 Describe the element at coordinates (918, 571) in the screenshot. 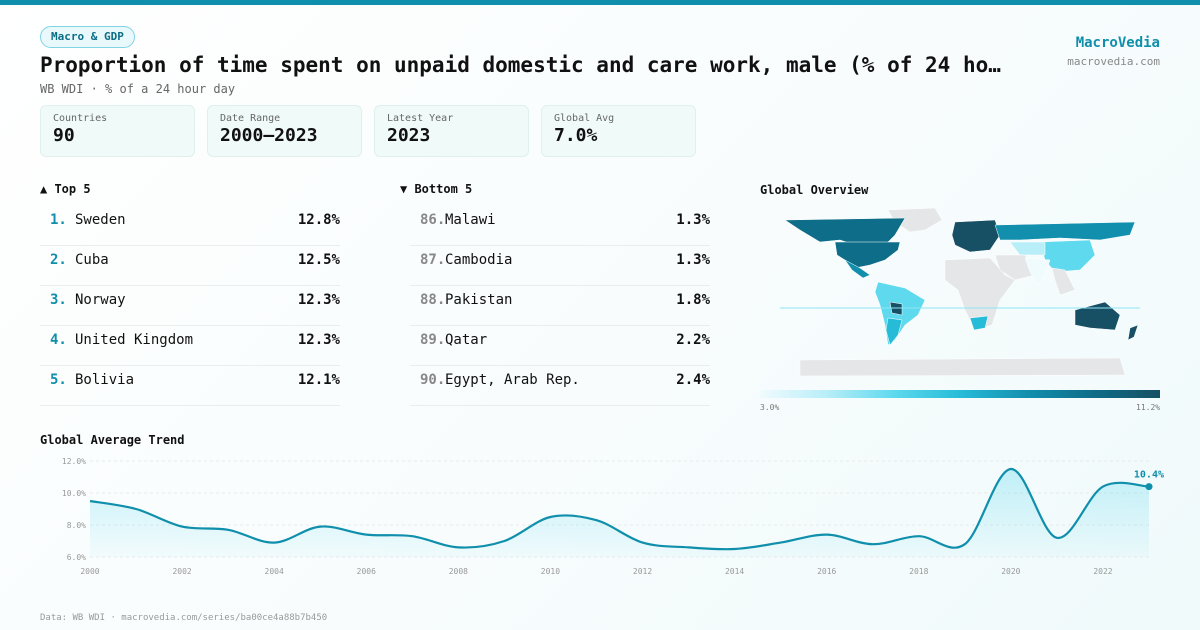

I see `x-tick-label: 2018` at that location.